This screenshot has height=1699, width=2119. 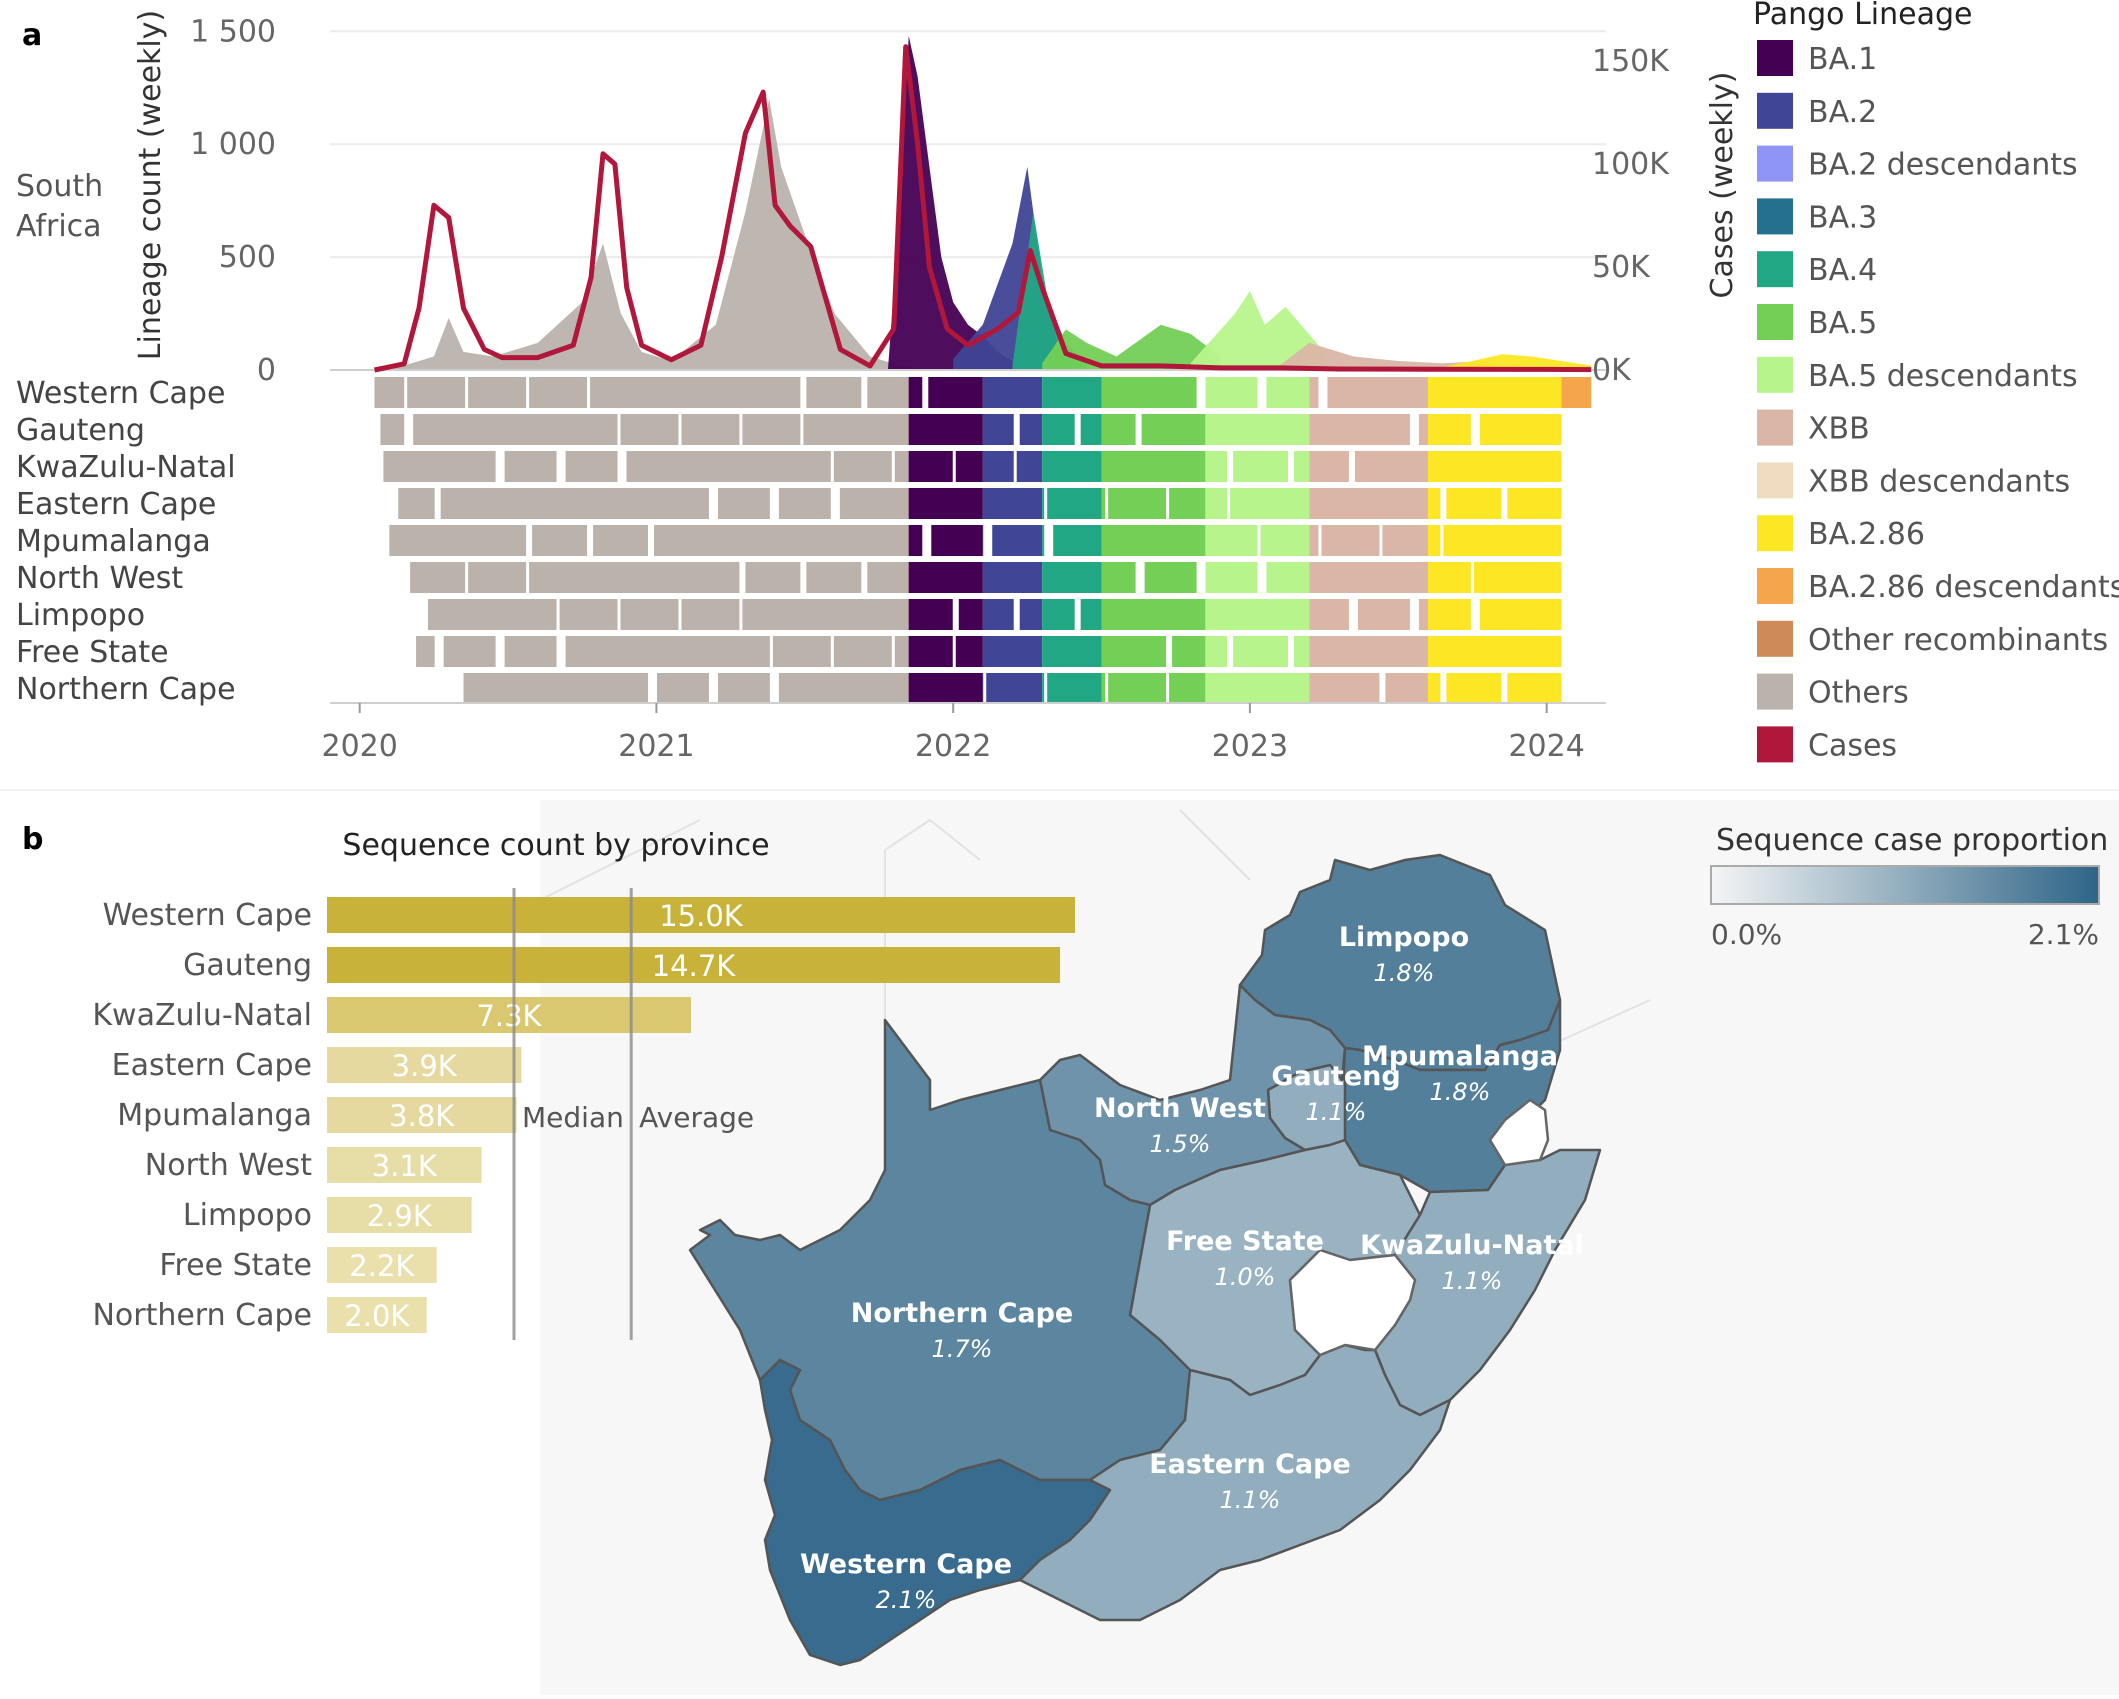 What do you see at coordinates (126, 689) in the screenshot?
I see `heatmap-row-label: Northern Cape` at bounding box center [126, 689].